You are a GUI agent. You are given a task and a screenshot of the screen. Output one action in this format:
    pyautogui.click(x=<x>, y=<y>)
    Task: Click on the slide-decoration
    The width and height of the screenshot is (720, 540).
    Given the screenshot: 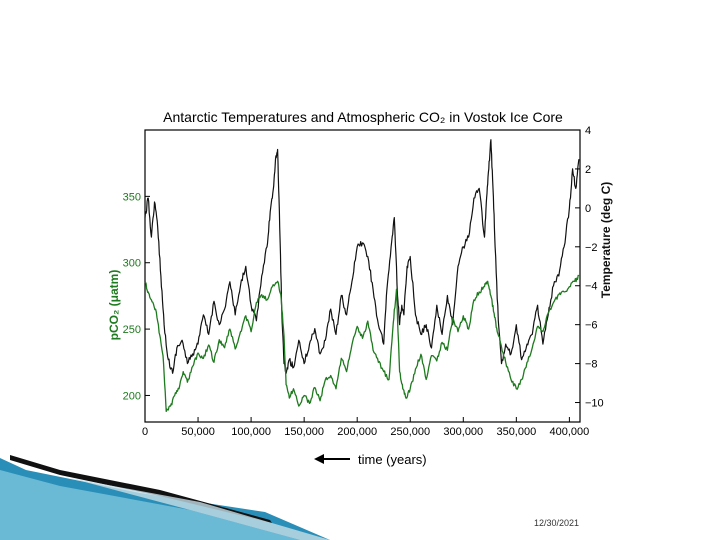 What is the action you would take?
    pyautogui.click(x=165, y=497)
    